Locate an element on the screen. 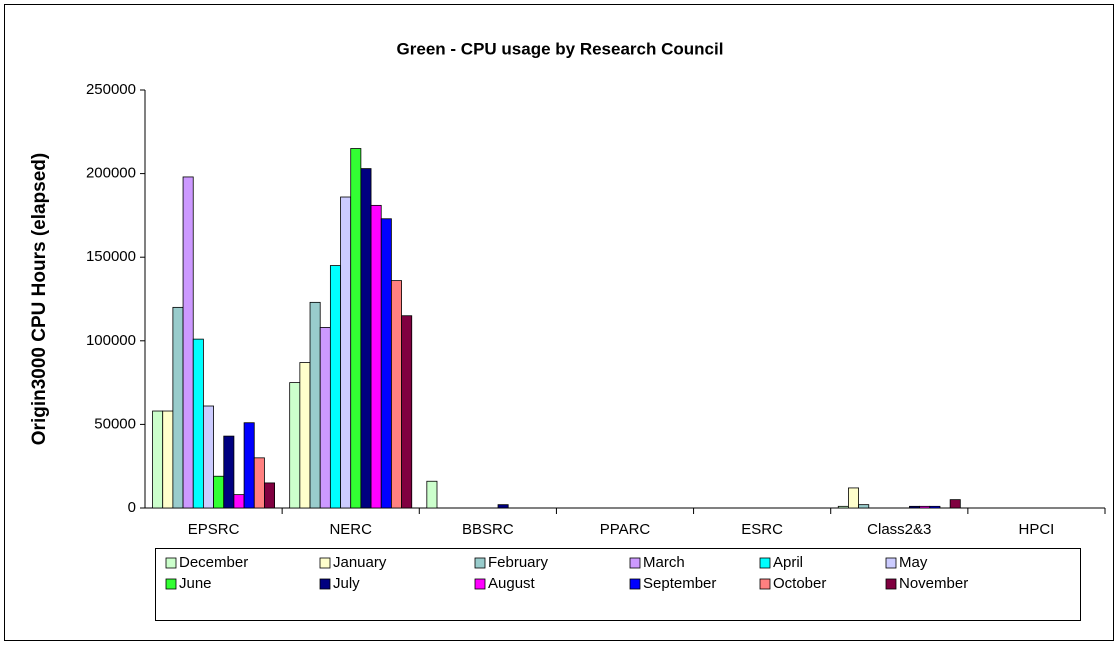 The image size is (1119, 648). legend-label: October is located at coordinates (799, 583).